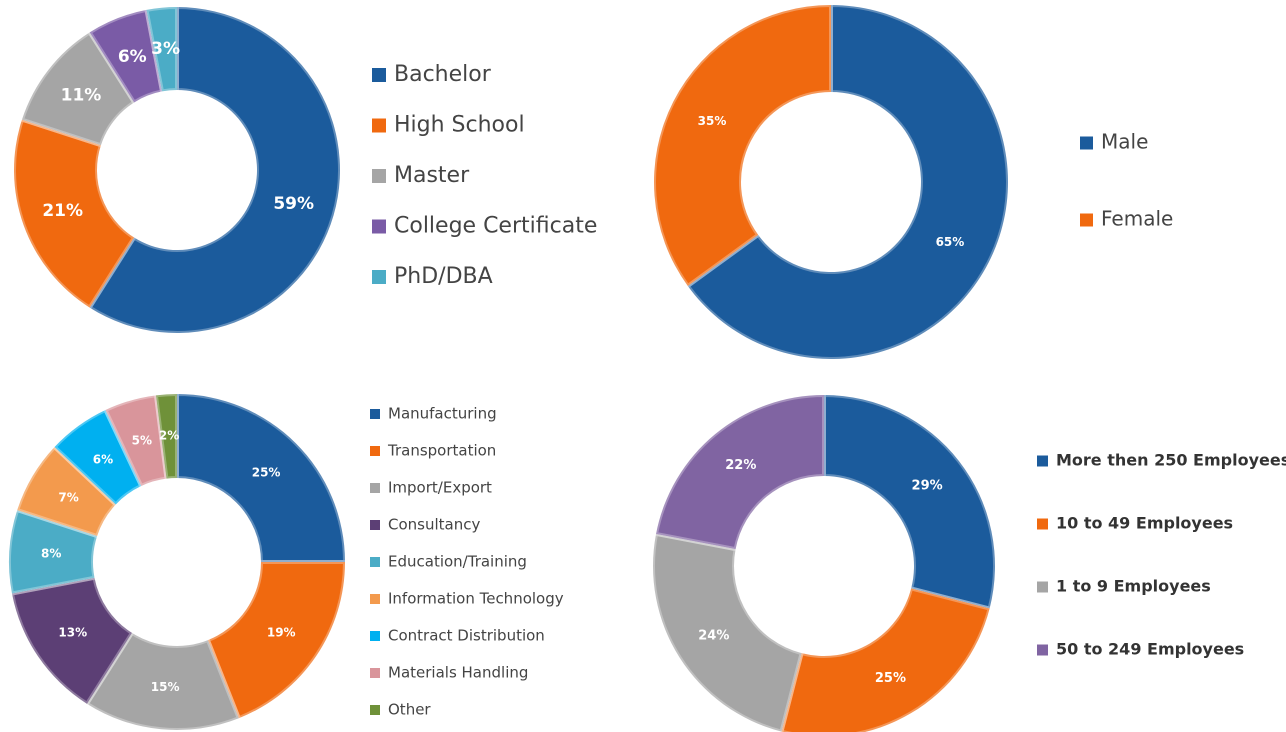  Describe the element at coordinates (476, 599) in the screenshot. I see `legend-label: Information Technology` at that location.